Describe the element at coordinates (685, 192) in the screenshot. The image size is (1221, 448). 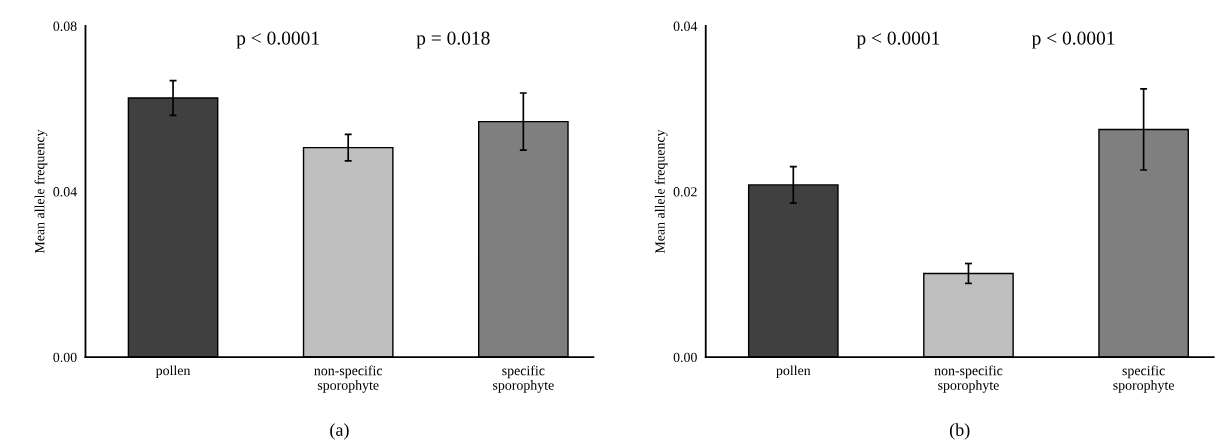
I see `y-tick-label: 0.02` at that location.